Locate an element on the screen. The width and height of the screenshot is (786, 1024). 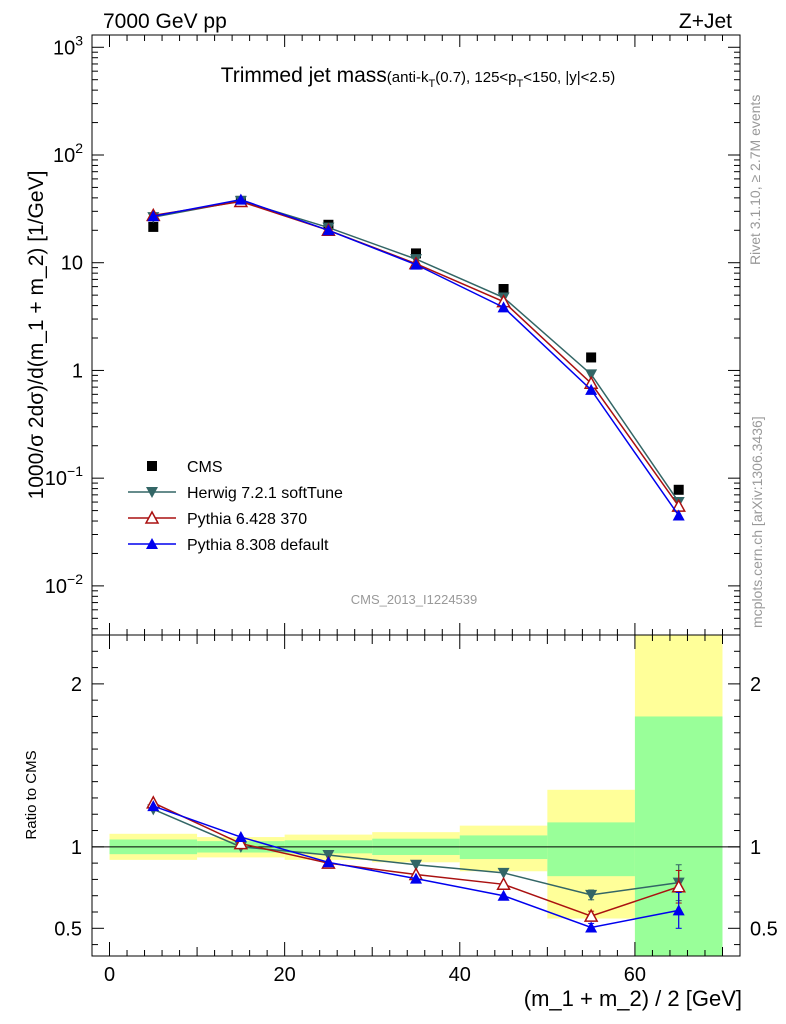
main-y-axis-title: 1000/σ 2dσ)/d(m_1 + m_2) [1/GeV] is located at coordinates (36, 335).